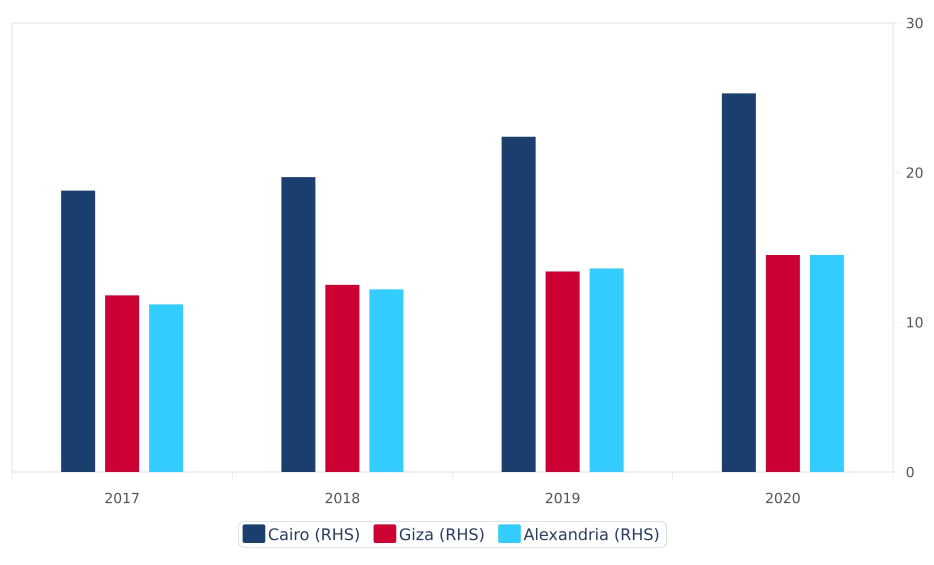 The image size is (934, 565). Describe the element at coordinates (783, 498) in the screenshot. I see `x-tick-label: 2020` at that location.